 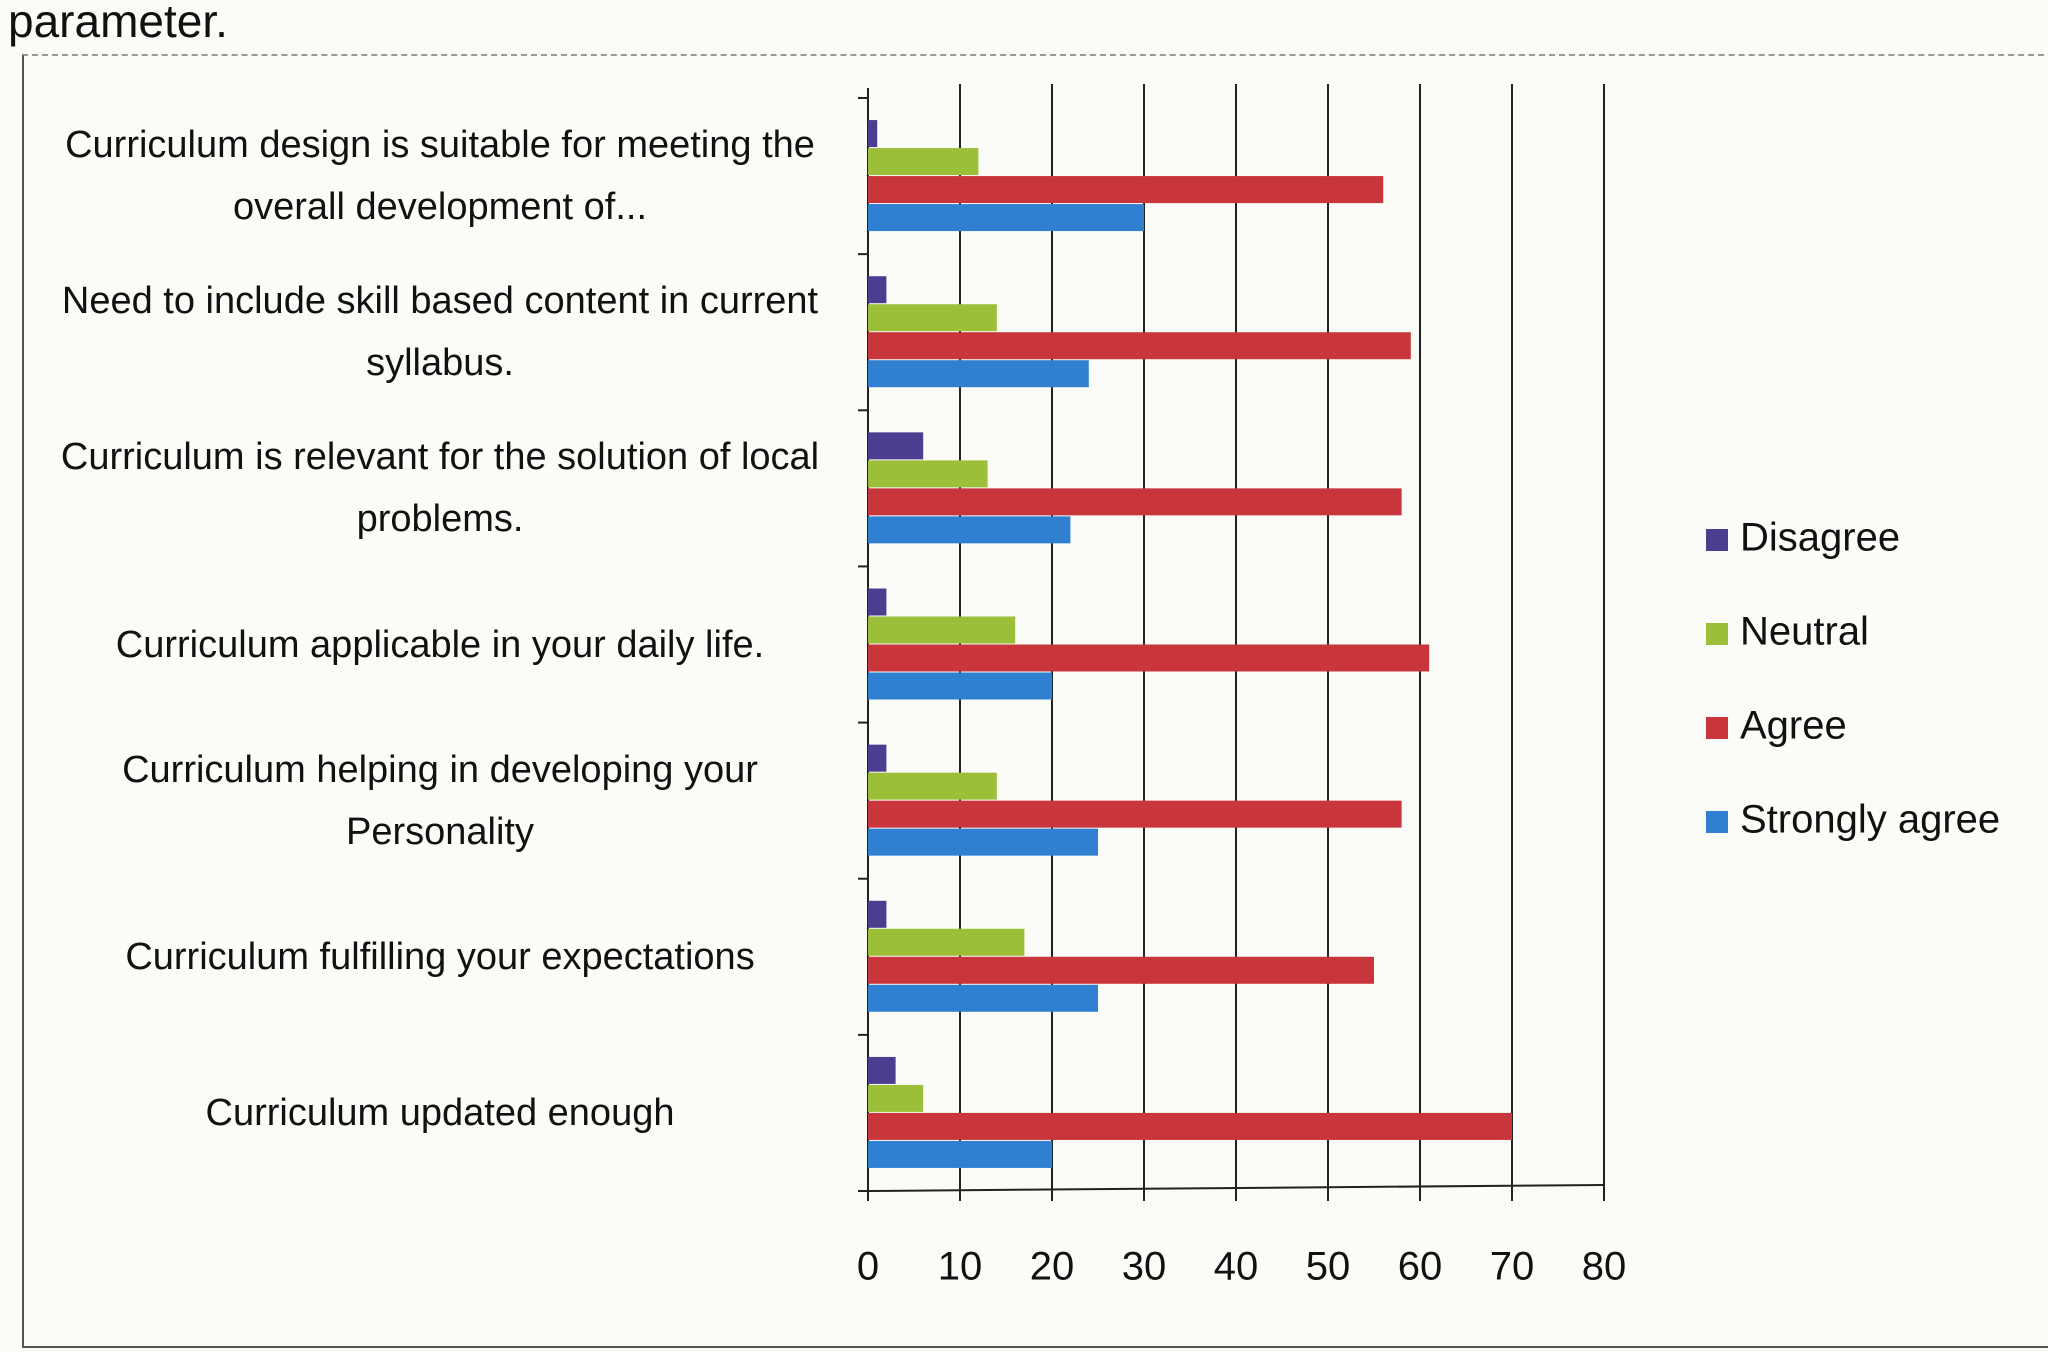 What do you see at coordinates (868, 1267) in the screenshot?
I see `x-tick-label: 0` at bounding box center [868, 1267].